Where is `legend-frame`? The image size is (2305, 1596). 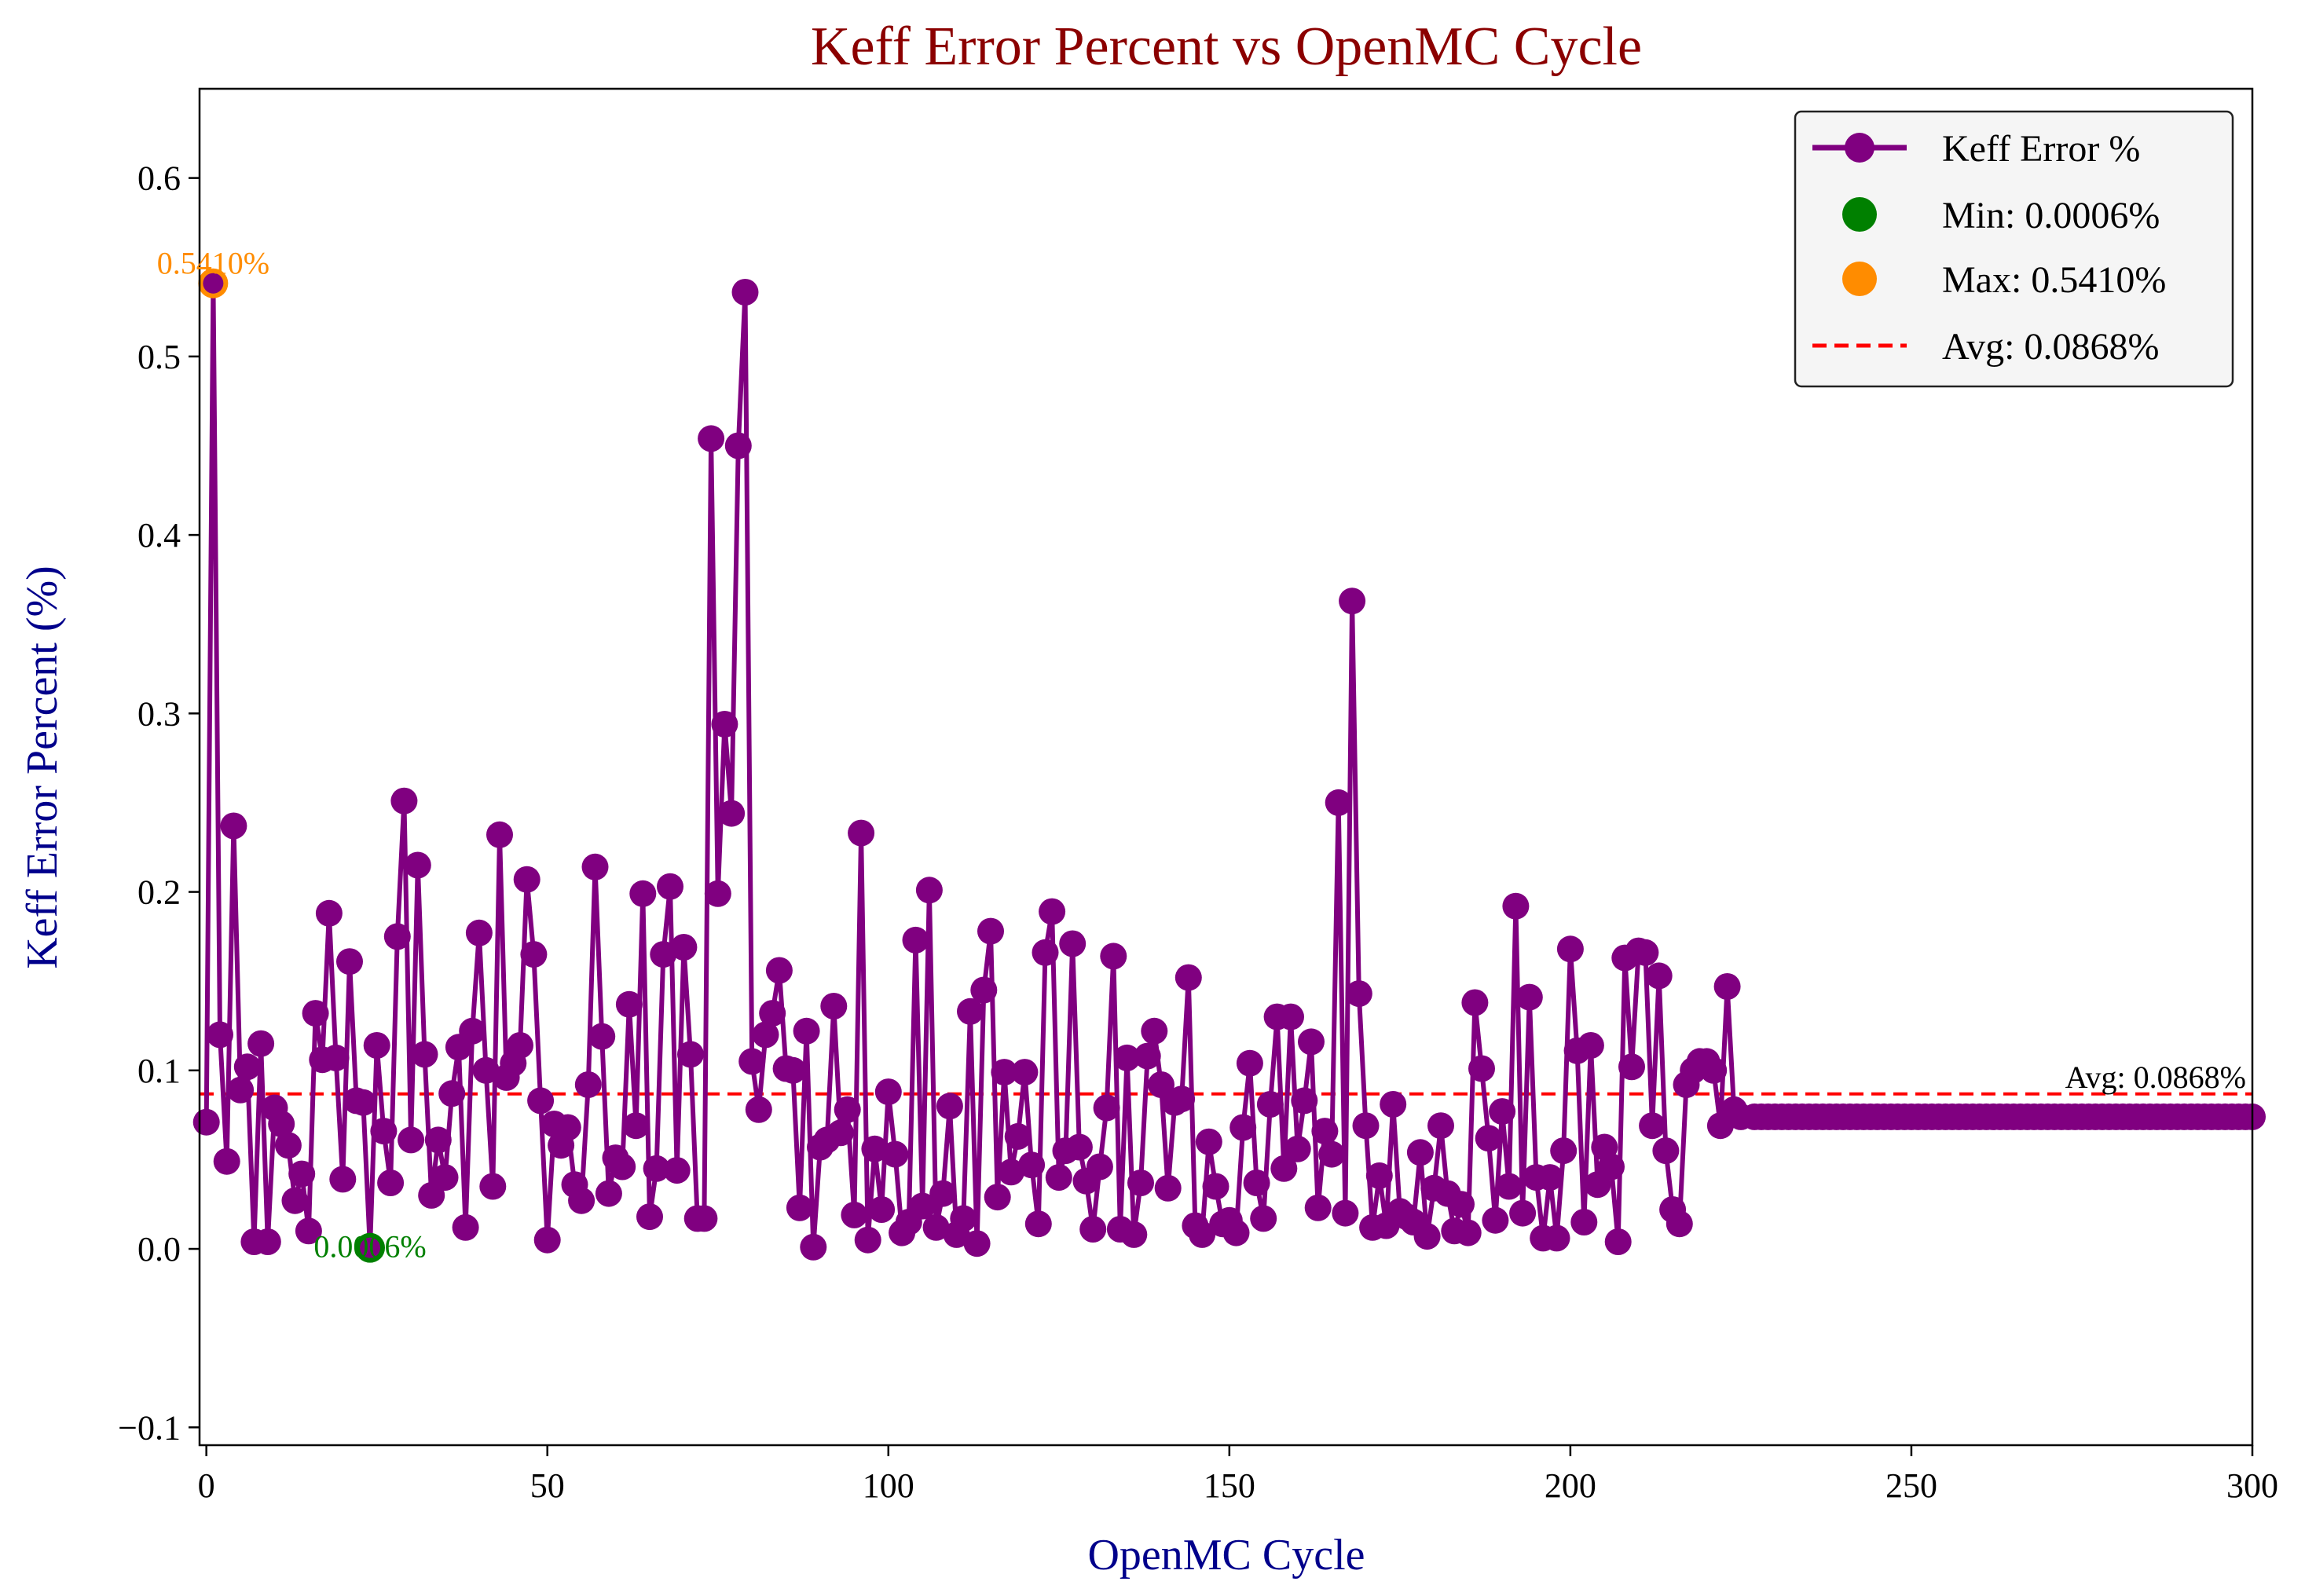
legend-frame is located at coordinates (2014, 249).